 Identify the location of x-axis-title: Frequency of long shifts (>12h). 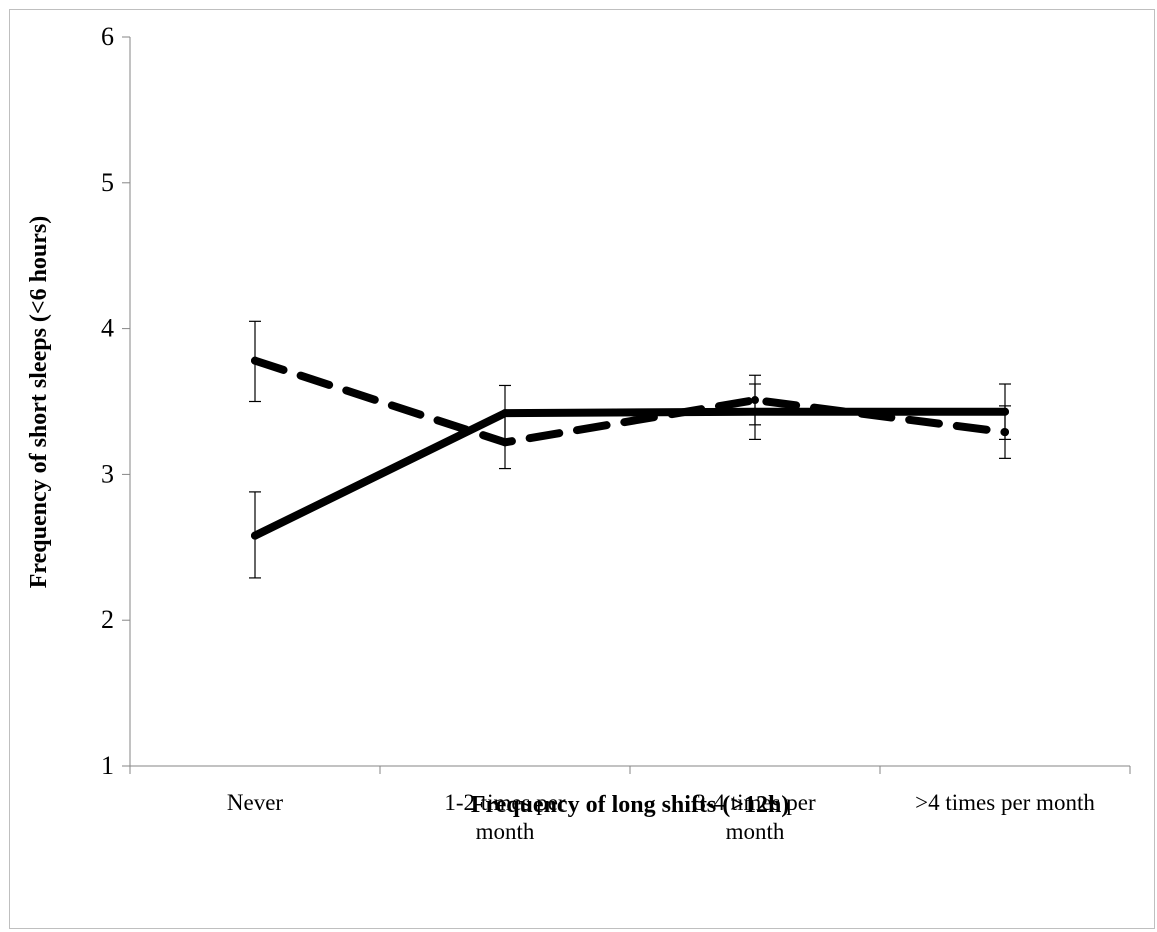
(630, 805).